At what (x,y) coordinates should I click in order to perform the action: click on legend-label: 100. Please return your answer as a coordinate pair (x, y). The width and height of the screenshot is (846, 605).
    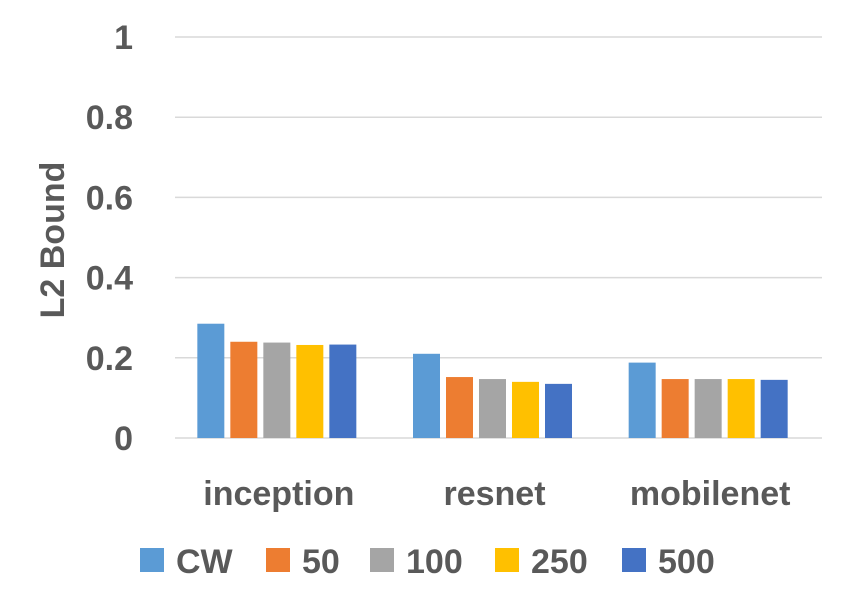
    Looking at the image, I should click on (434, 562).